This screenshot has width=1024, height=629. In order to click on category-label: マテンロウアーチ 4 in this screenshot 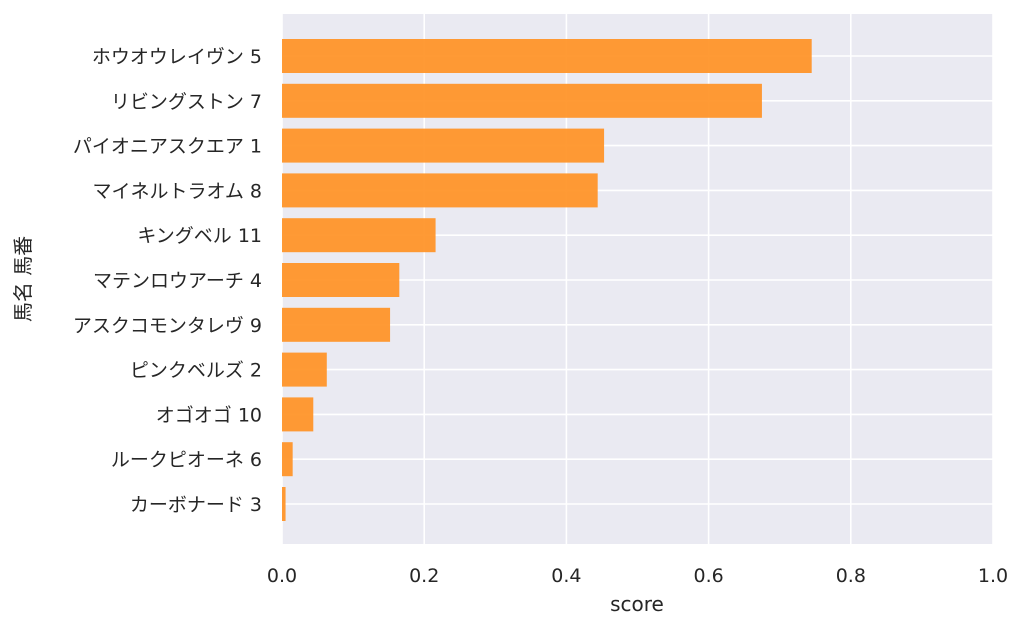, I will do `click(177, 281)`.